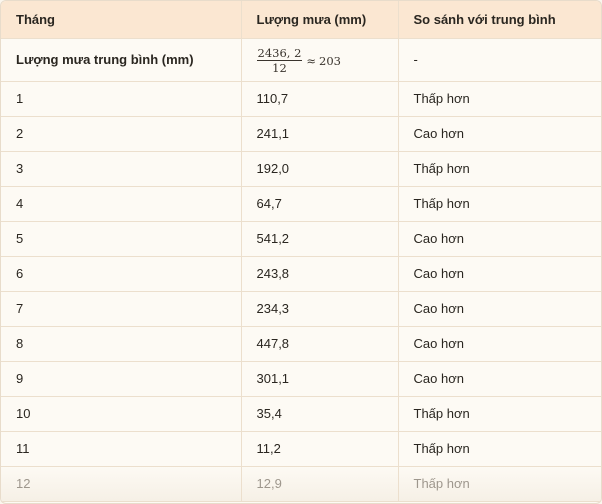 The image size is (602, 504). What do you see at coordinates (320, 344) in the screenshot?
I see `cell-rainfall: 447,8` at bounding box center [320, 344].